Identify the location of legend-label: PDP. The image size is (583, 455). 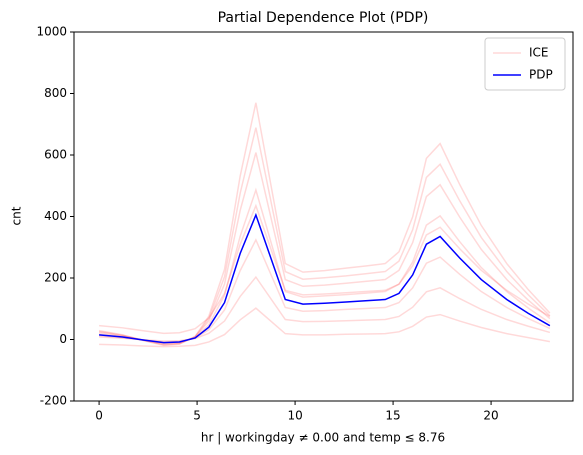
(541, 75).